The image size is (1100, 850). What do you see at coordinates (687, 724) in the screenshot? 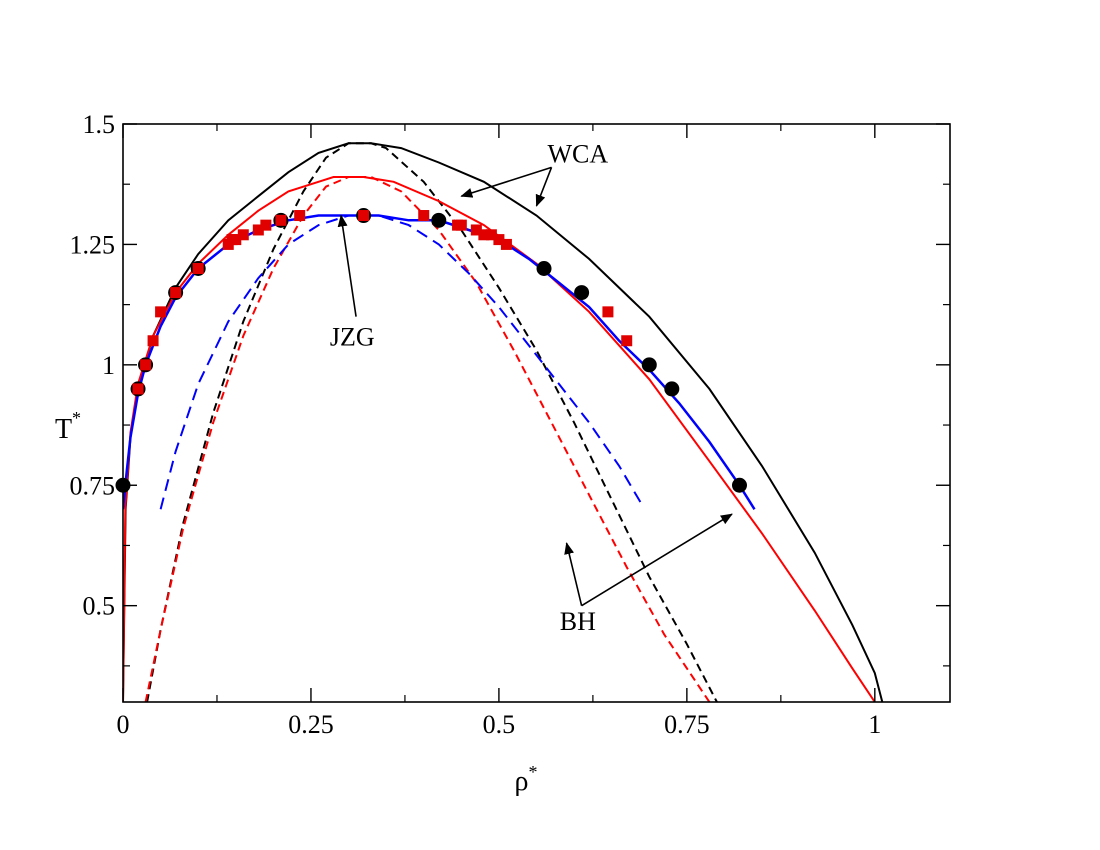
I see `x-tick-label: 0.75` at bounding box center [687, 724].